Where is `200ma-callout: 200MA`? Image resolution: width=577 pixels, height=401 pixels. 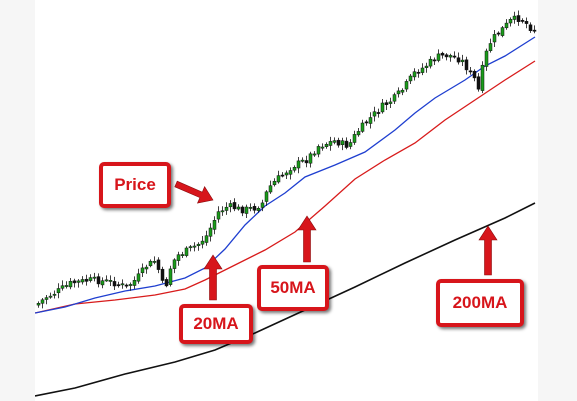
200ma-callout: 200MA is located at coordinates (480, 303).